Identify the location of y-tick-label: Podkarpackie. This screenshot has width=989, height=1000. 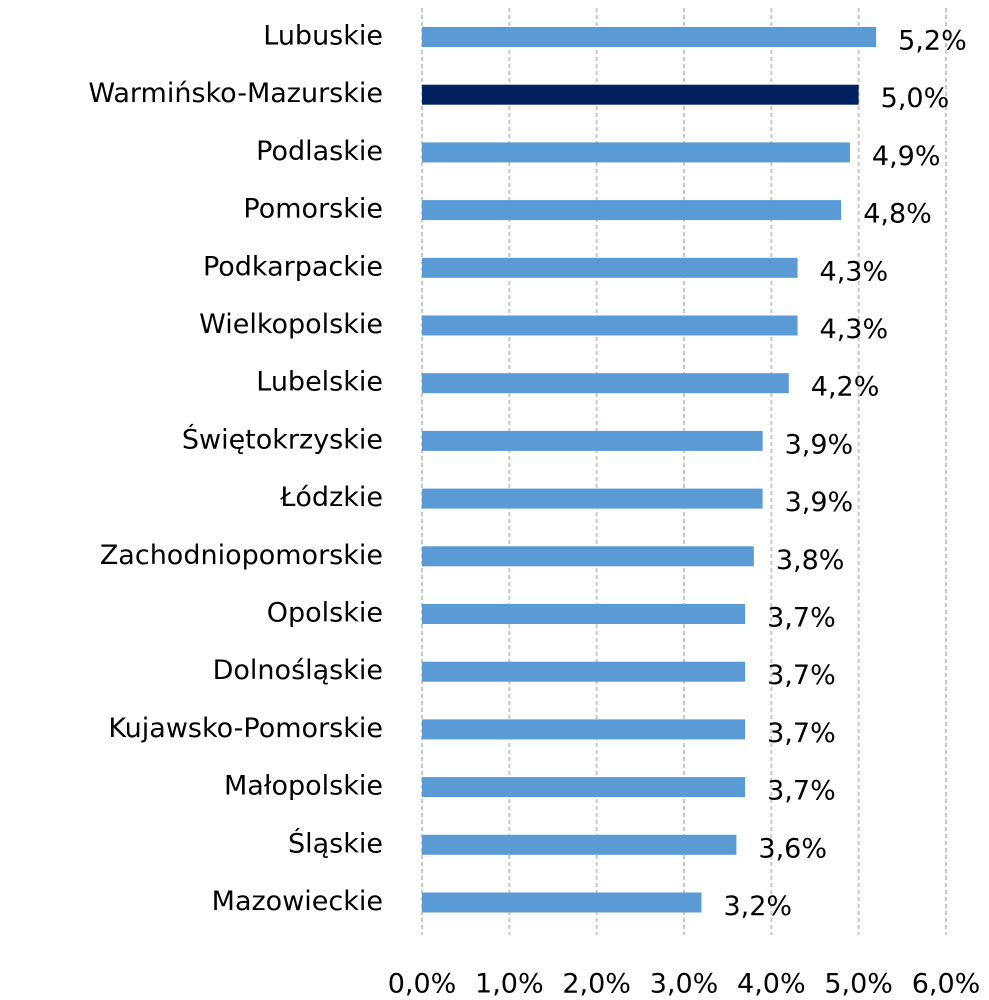
(293, 266).